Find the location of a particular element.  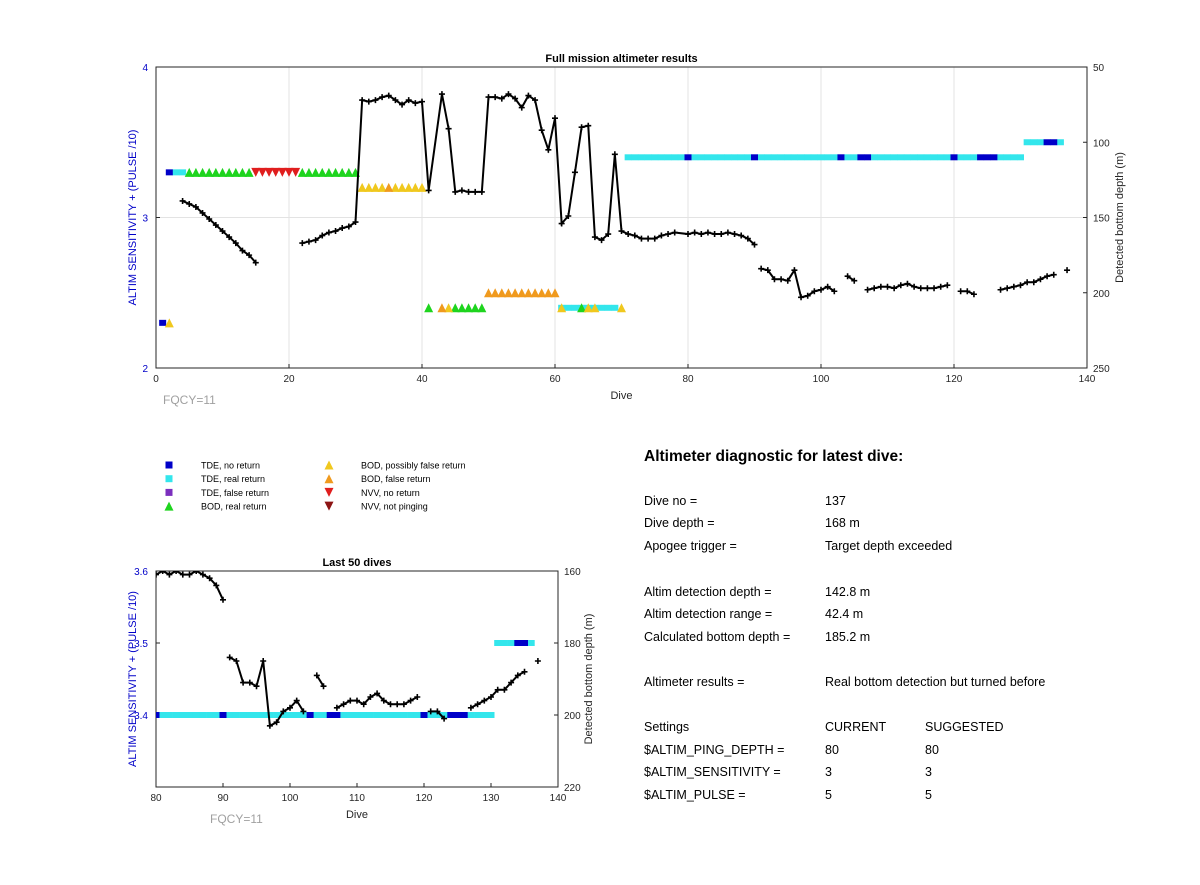

y-left-tick-label: 3.6 is located at coordinates (141, 572).